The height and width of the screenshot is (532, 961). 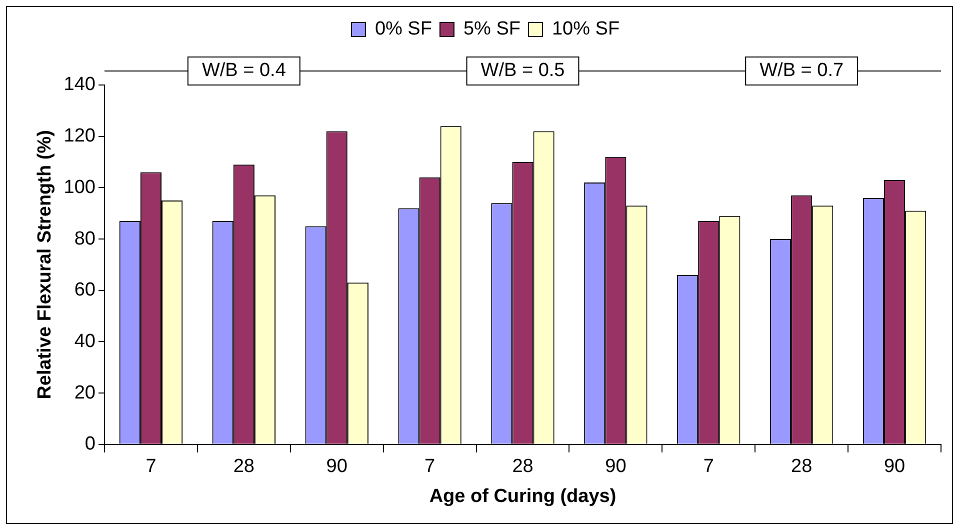 What do you see at coordinates (244, 71) in the screenshot?
I see `text: W/B = 0.4` at bounding box center [244, 71].